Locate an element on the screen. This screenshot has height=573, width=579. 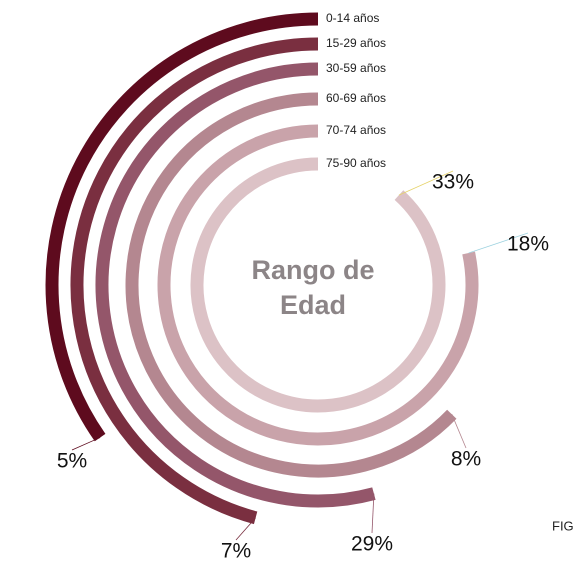
legend-label: 0-14 años is located at coordinates (352, 18).